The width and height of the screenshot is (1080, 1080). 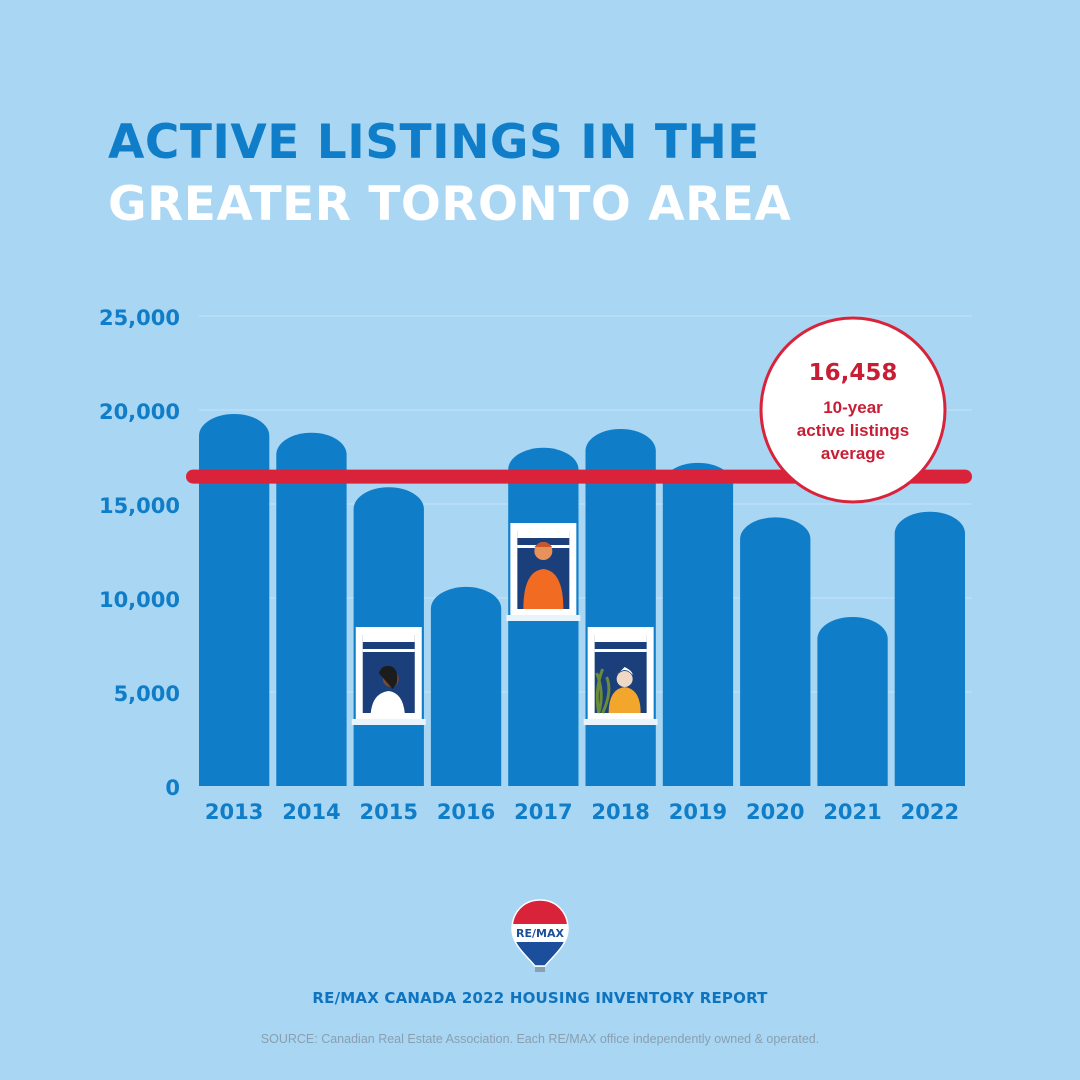 I want to click on y-tick-label: 5,000, so click(x=147, y=694).